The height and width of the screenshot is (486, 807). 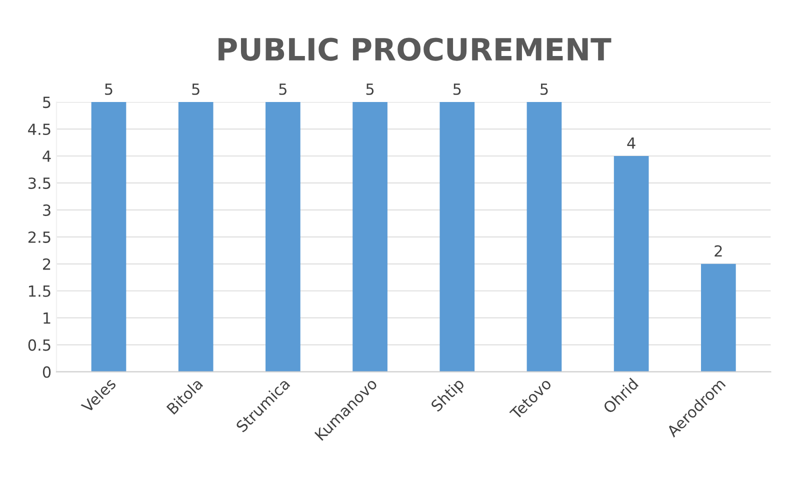 What do you see at coordinates (46, 102) in the screenshot?
I see `y-tick-label: 5` at bounding box center [46, 102].